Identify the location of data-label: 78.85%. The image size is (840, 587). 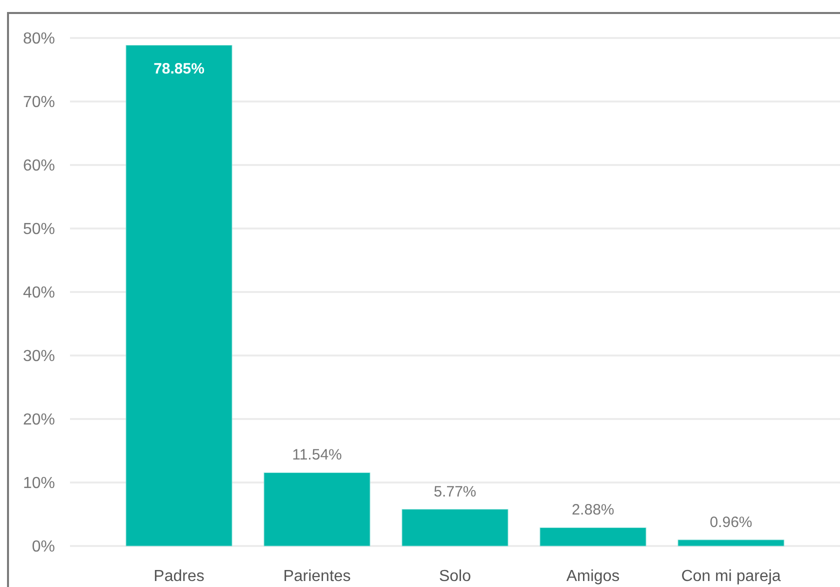
(179, 69).